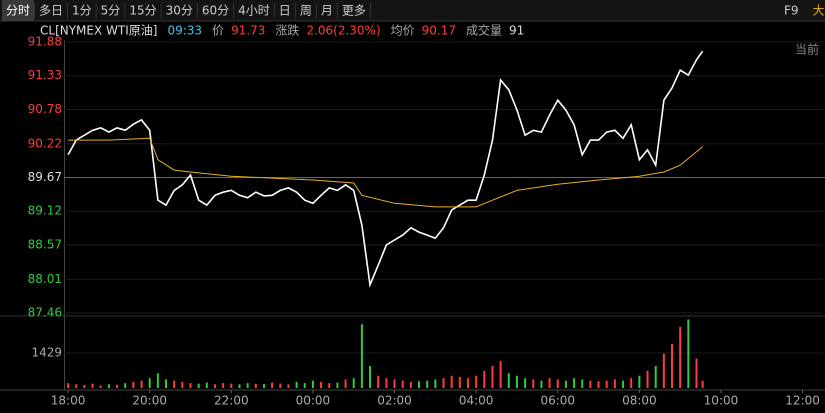  What do you see at coordinates (394, 401) in the screenshot?
I see `x-tick-label: 02:00` at bounding box center [394, 401].